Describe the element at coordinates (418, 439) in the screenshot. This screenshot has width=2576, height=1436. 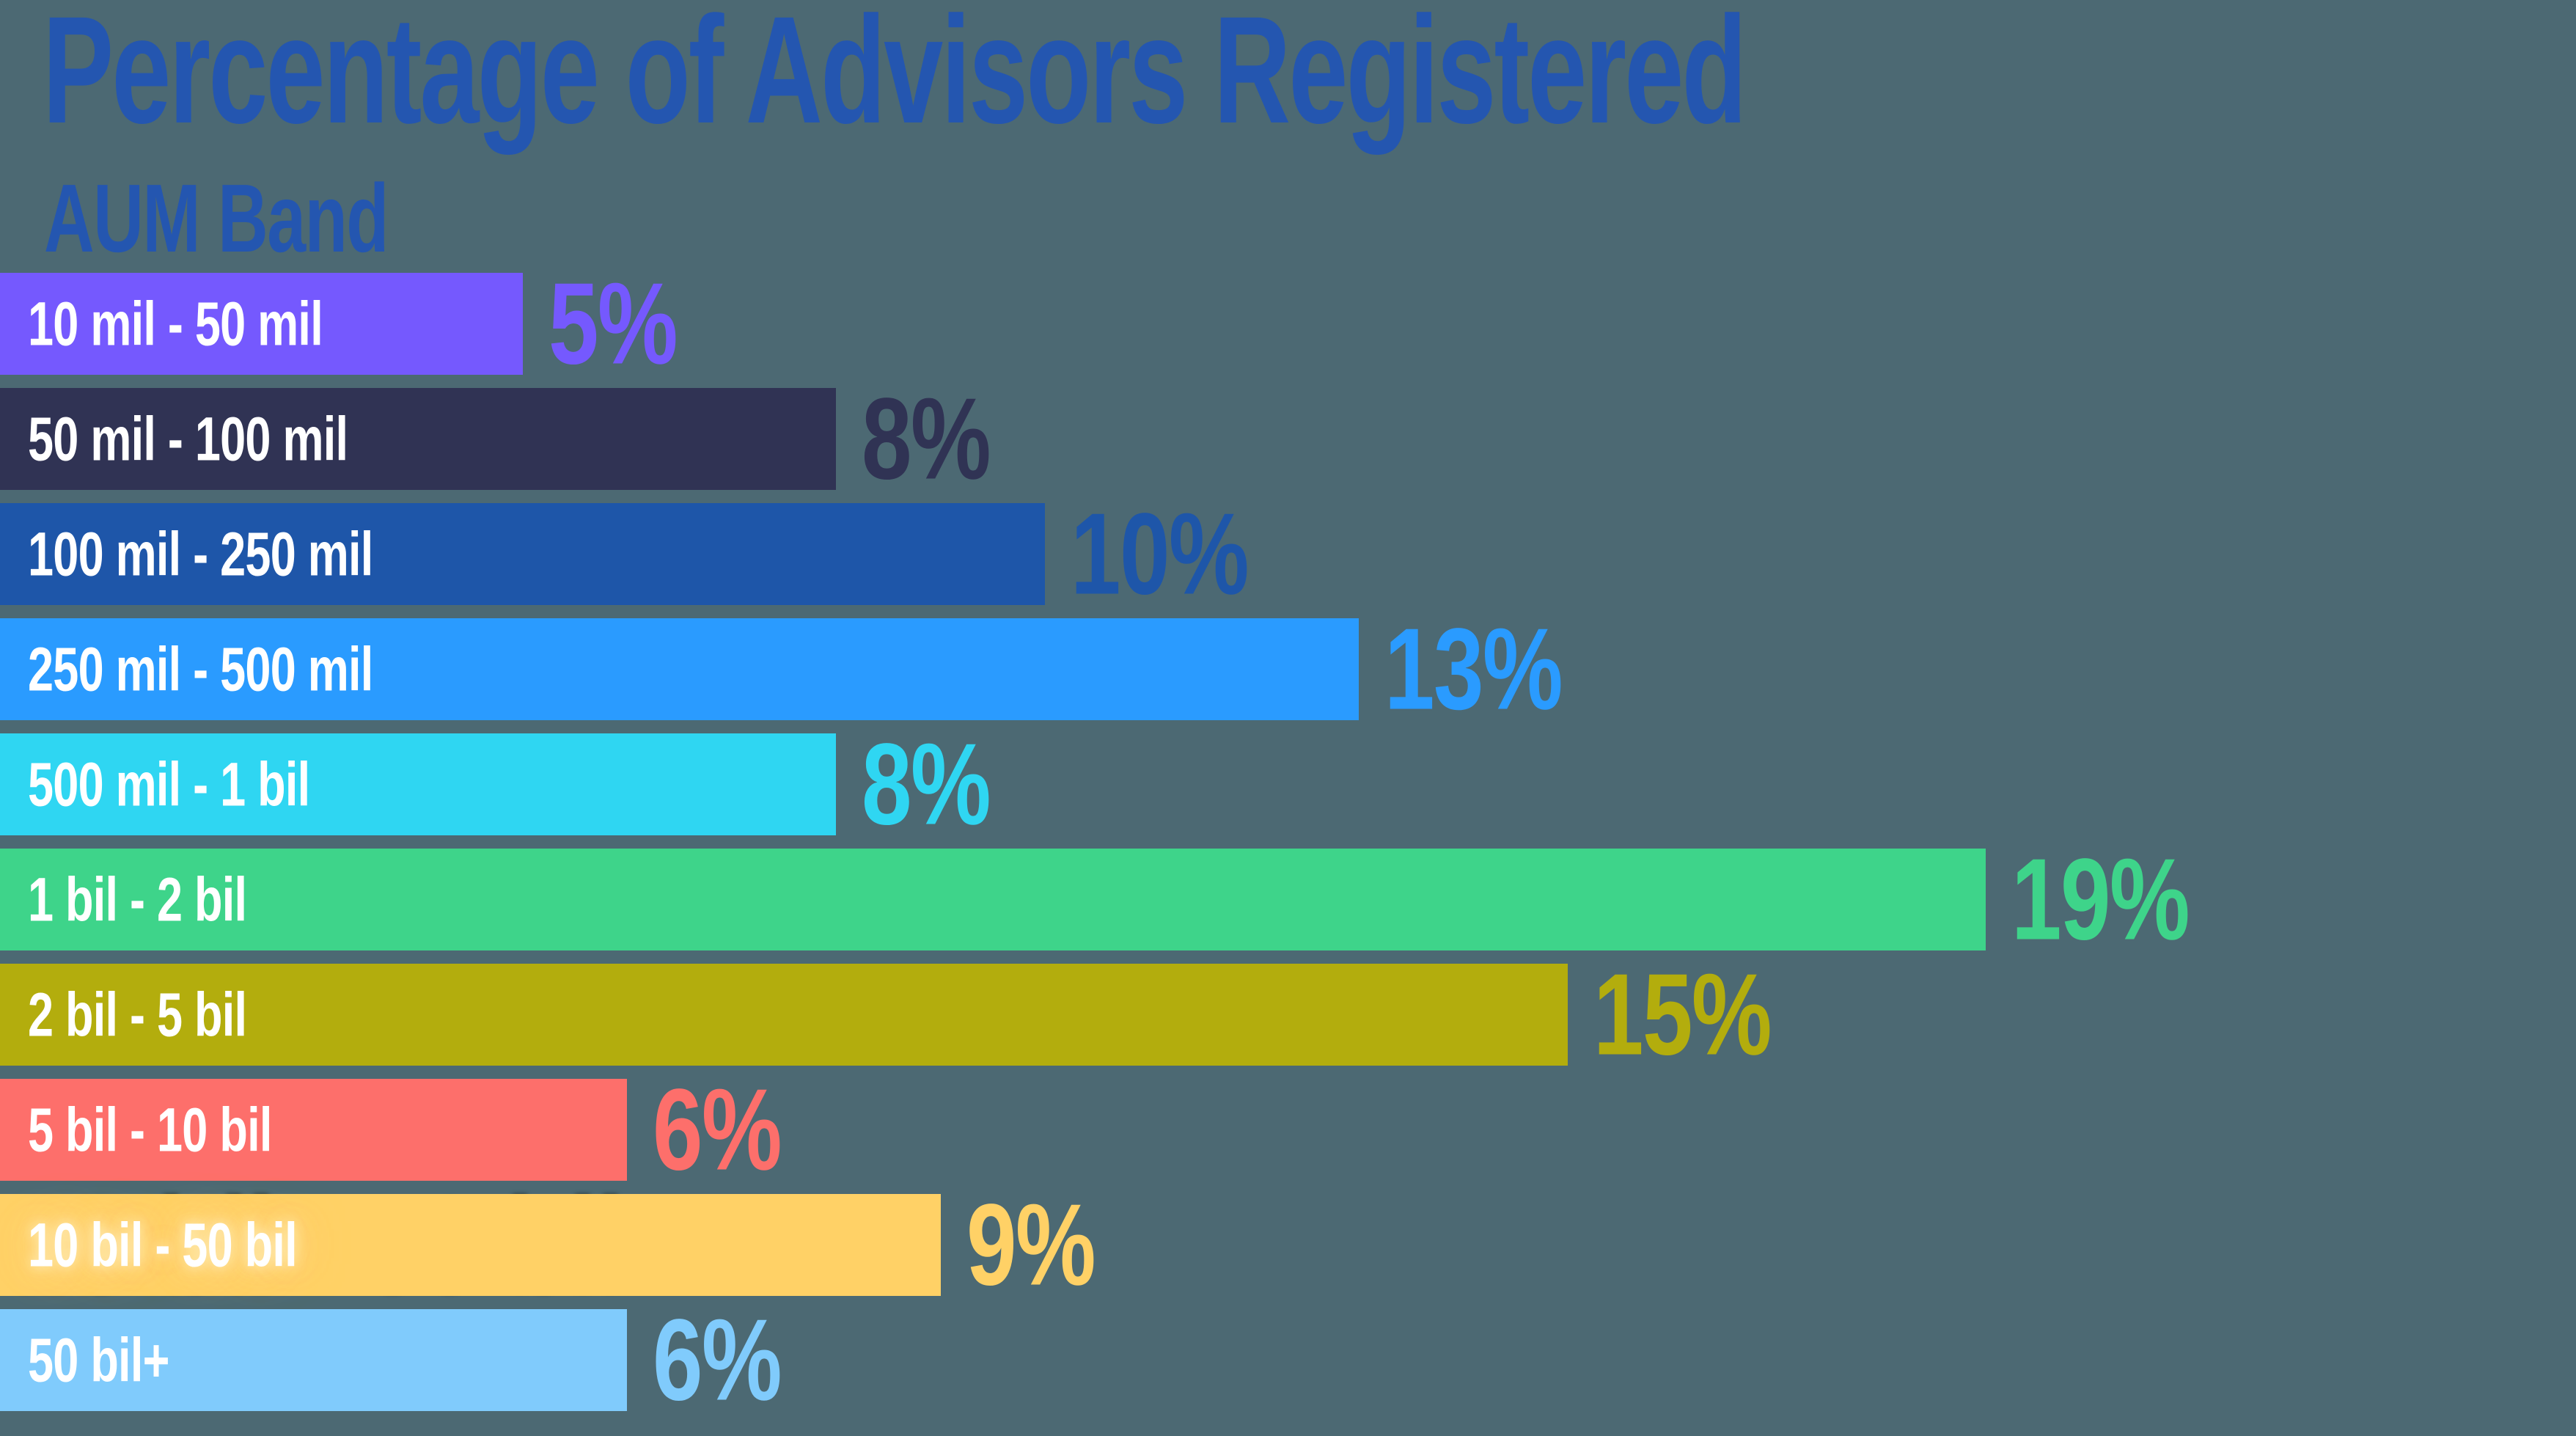
I see `bar: 50 mil - 100 mil` at that location.